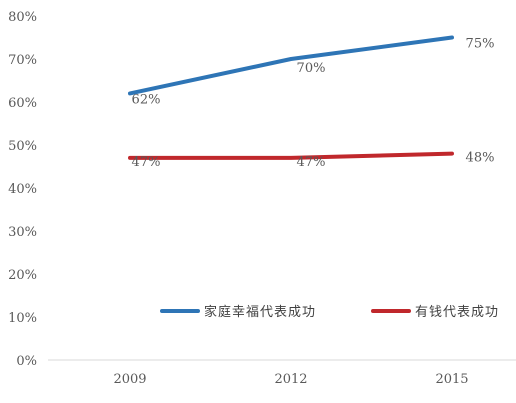  I want to click on y-tick-label: 0%, so click(26, 361).